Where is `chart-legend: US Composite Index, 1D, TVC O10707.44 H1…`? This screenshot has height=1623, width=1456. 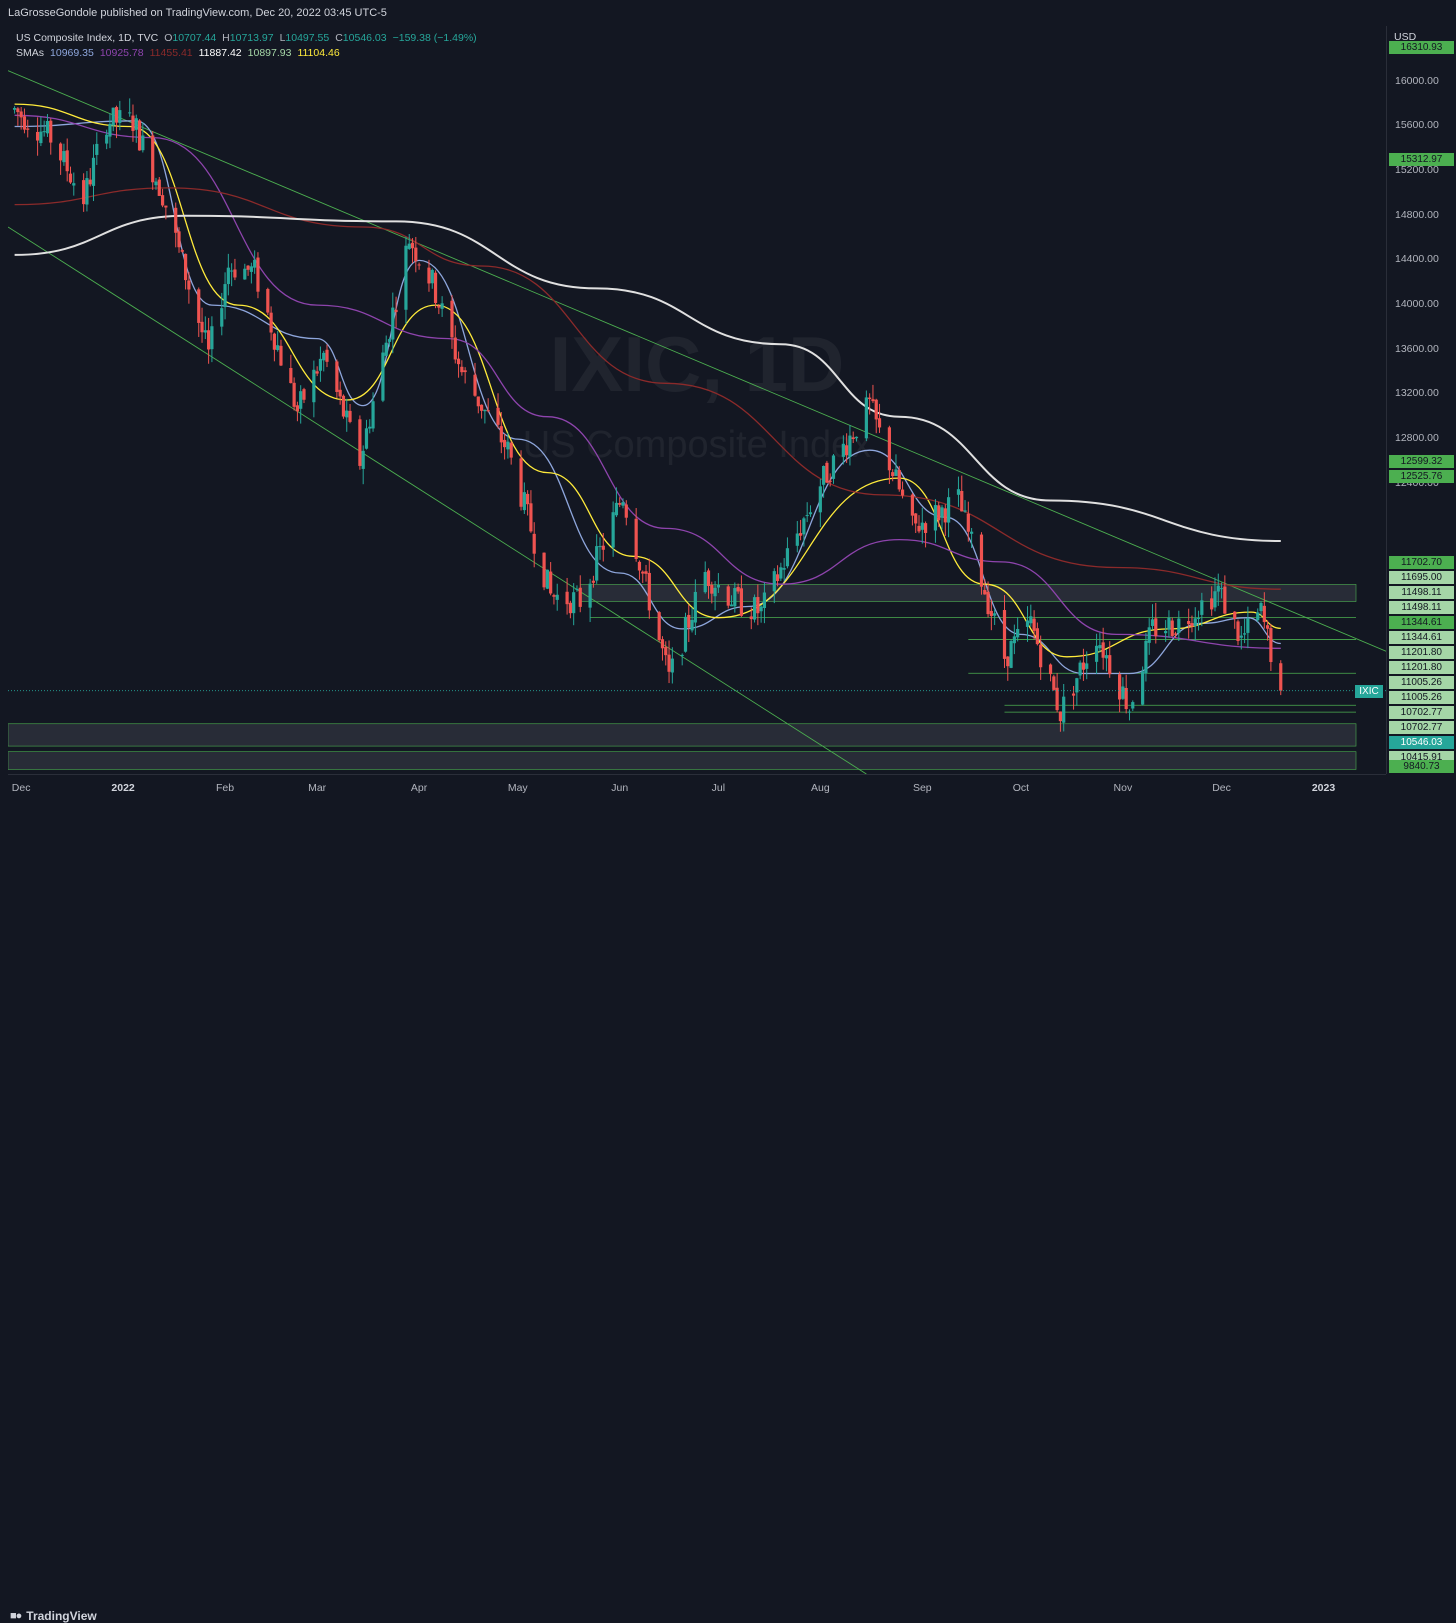 chart-legend: US Composite Index, 1D, TVC O10707.44 H1… is located at coordinates (246, 46).